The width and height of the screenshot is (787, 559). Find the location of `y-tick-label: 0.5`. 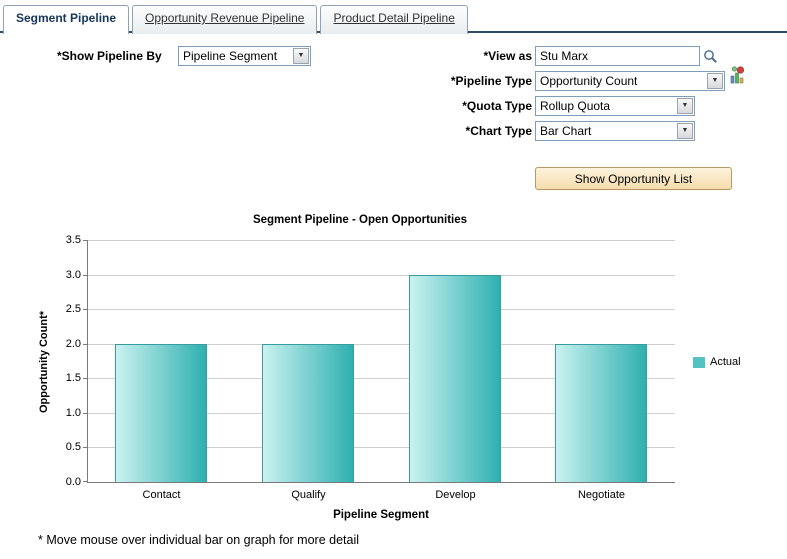

y-tick-label: 0.5 is located at coordinates (73, 447).